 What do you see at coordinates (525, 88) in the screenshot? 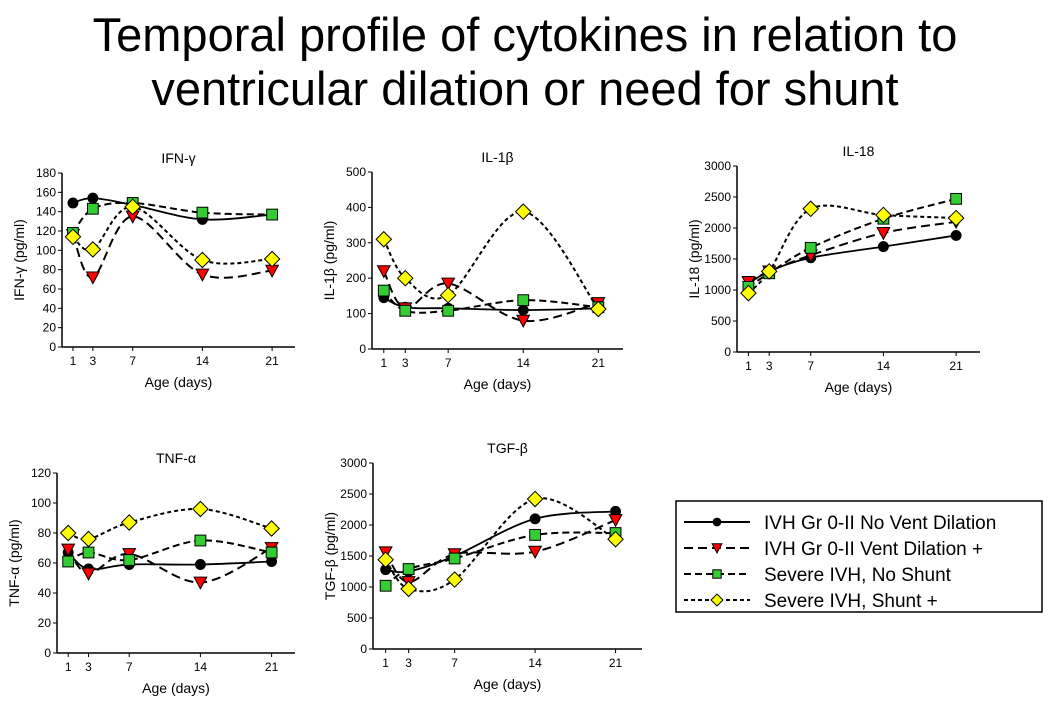
I see `figure-title-line-2: ventricular dilation or need for shunt` at bounding box center [525, 88].